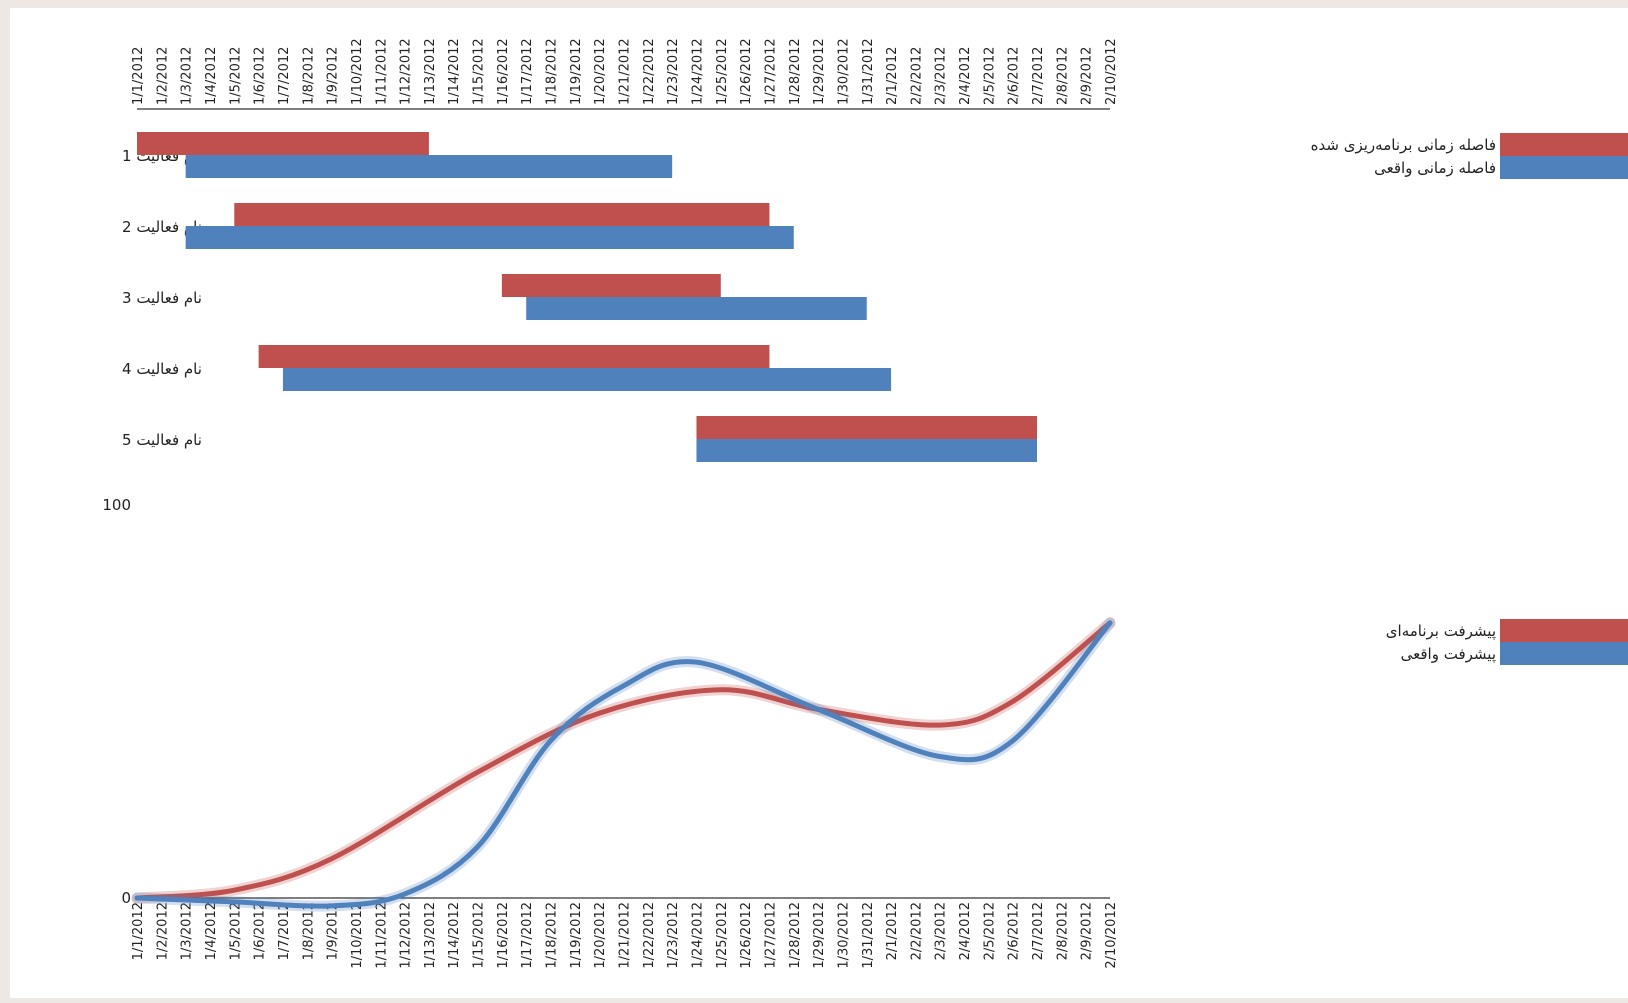  Describe the element at coordinates (333, 76) in the screenshot. I see `gantt-x-tick-label: 1/9/2012` at that location.